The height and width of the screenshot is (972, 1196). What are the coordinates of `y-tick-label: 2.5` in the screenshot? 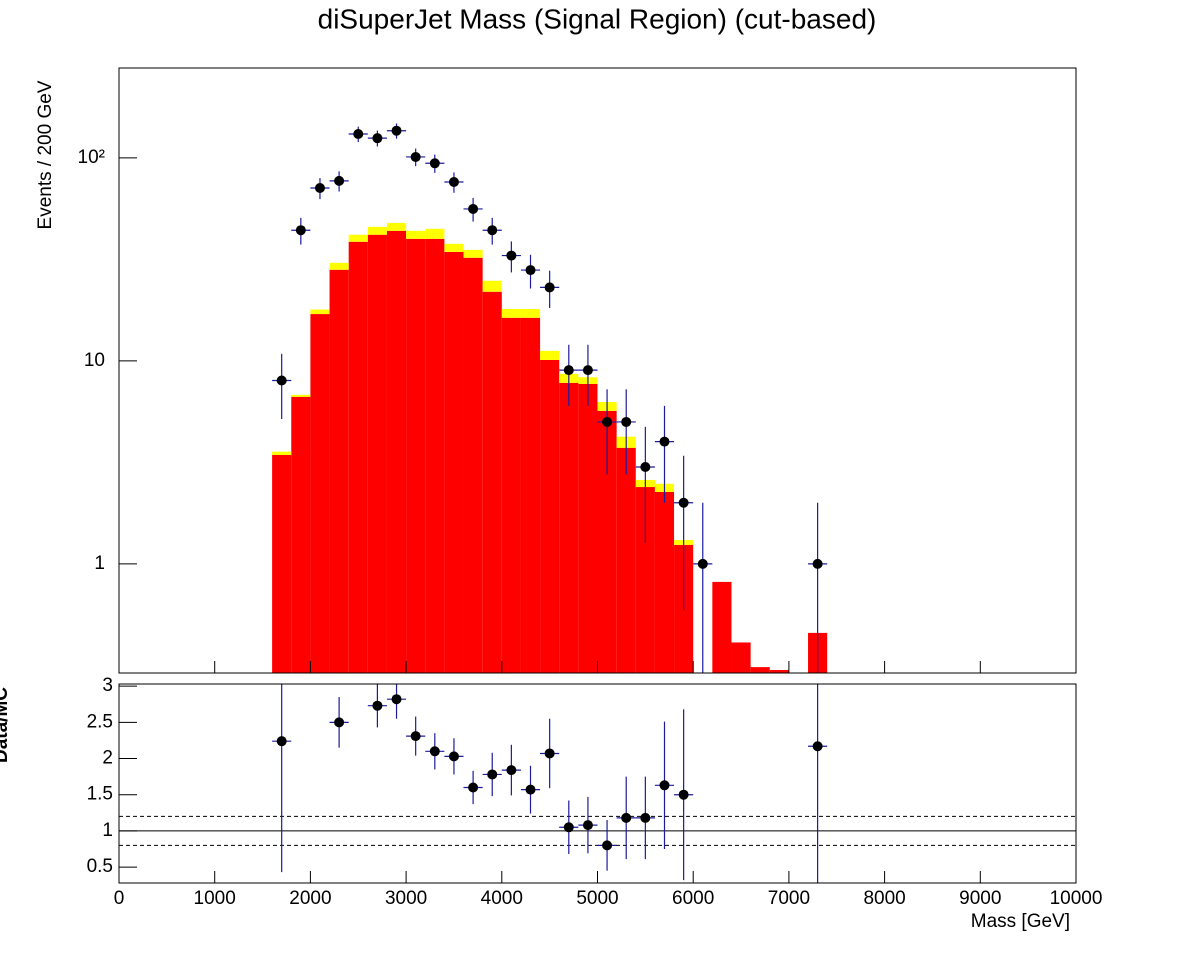 It's located at (100, 721).